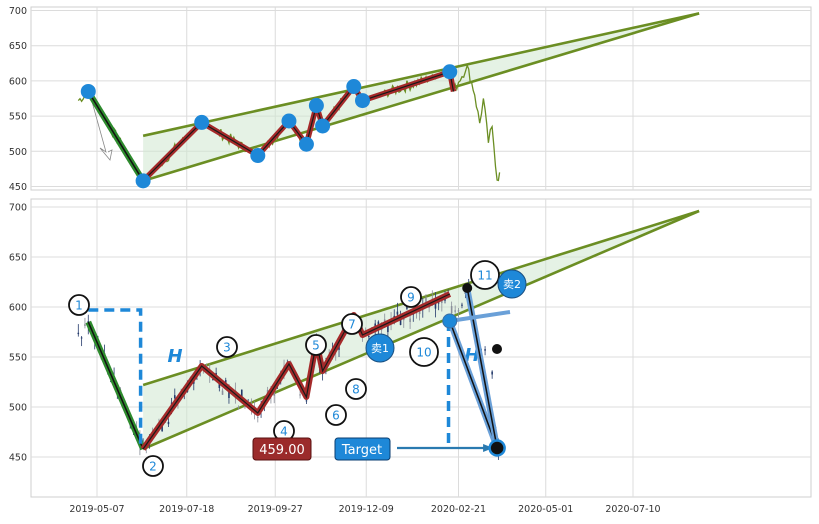 The width and height of the screenshot is (819, 524). Describe the element at coordinates (284, 432) in the screenshot. I see `pivot-number-label: 4` at that location.